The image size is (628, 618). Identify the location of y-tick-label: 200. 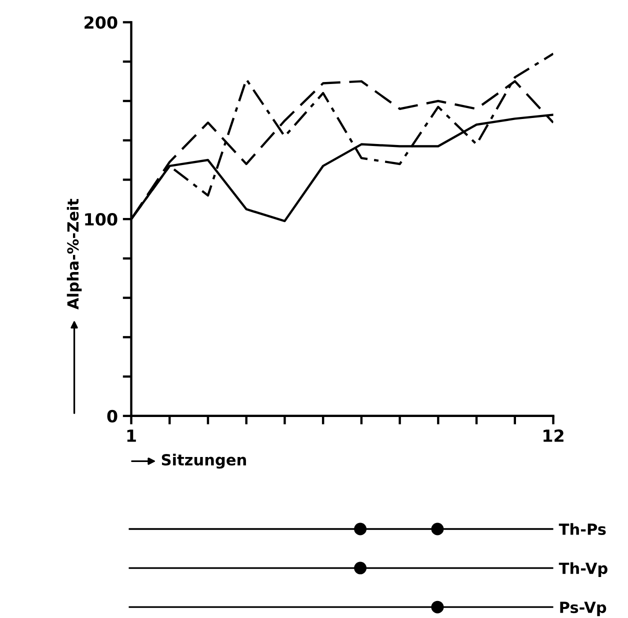
(101, 22).